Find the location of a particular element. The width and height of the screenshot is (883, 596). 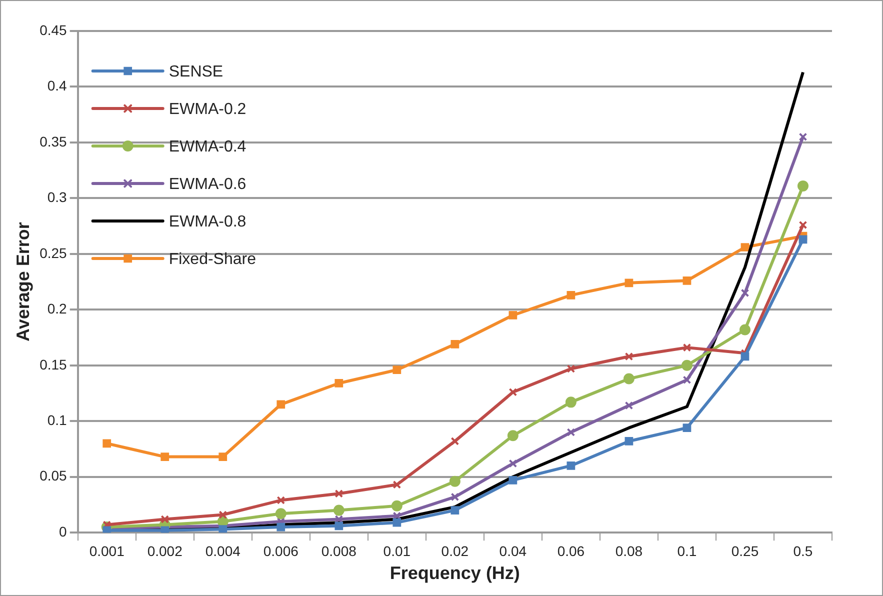

x-tick-label: 0.04 is located at coordinates (513, 550).